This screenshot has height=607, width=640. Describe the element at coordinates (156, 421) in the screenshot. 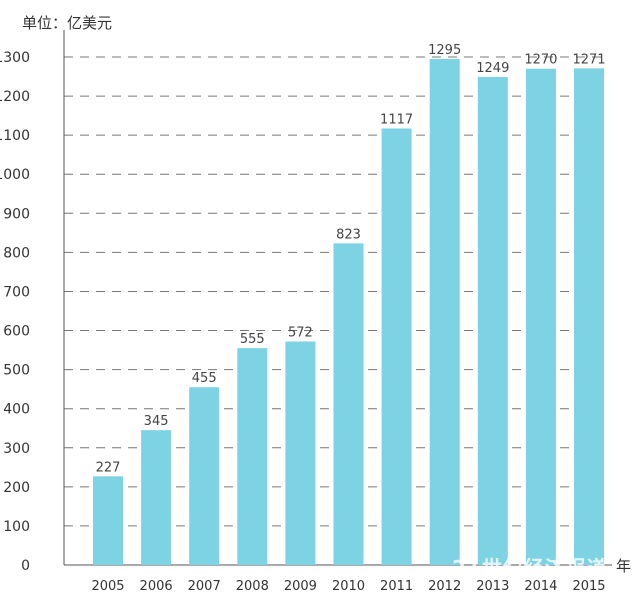

I see `value-label-2006: 345` at that location.